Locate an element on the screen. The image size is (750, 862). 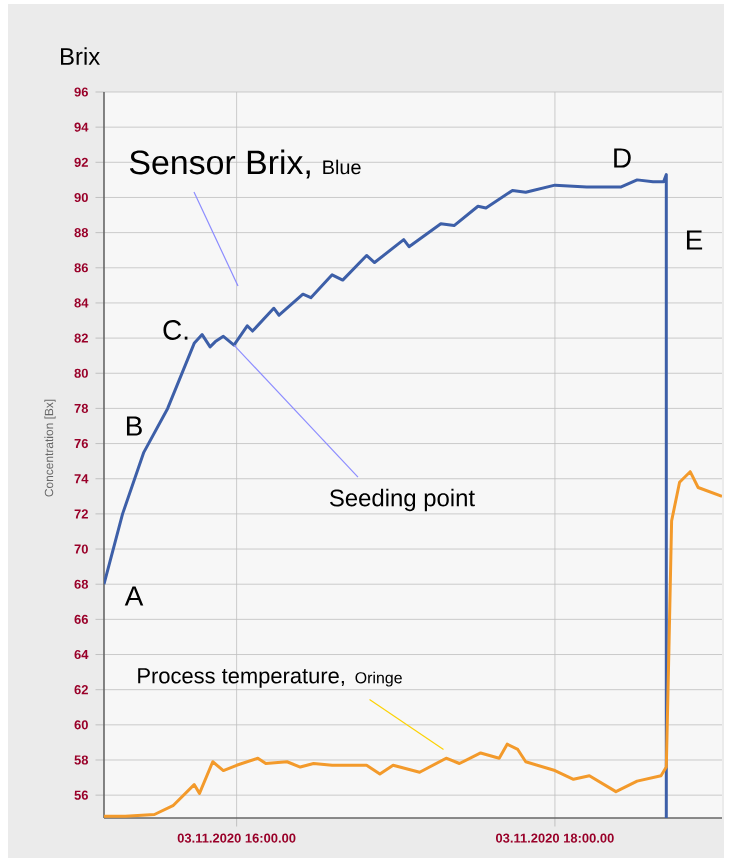
annotation: C. is located at coordinates (175, 330).